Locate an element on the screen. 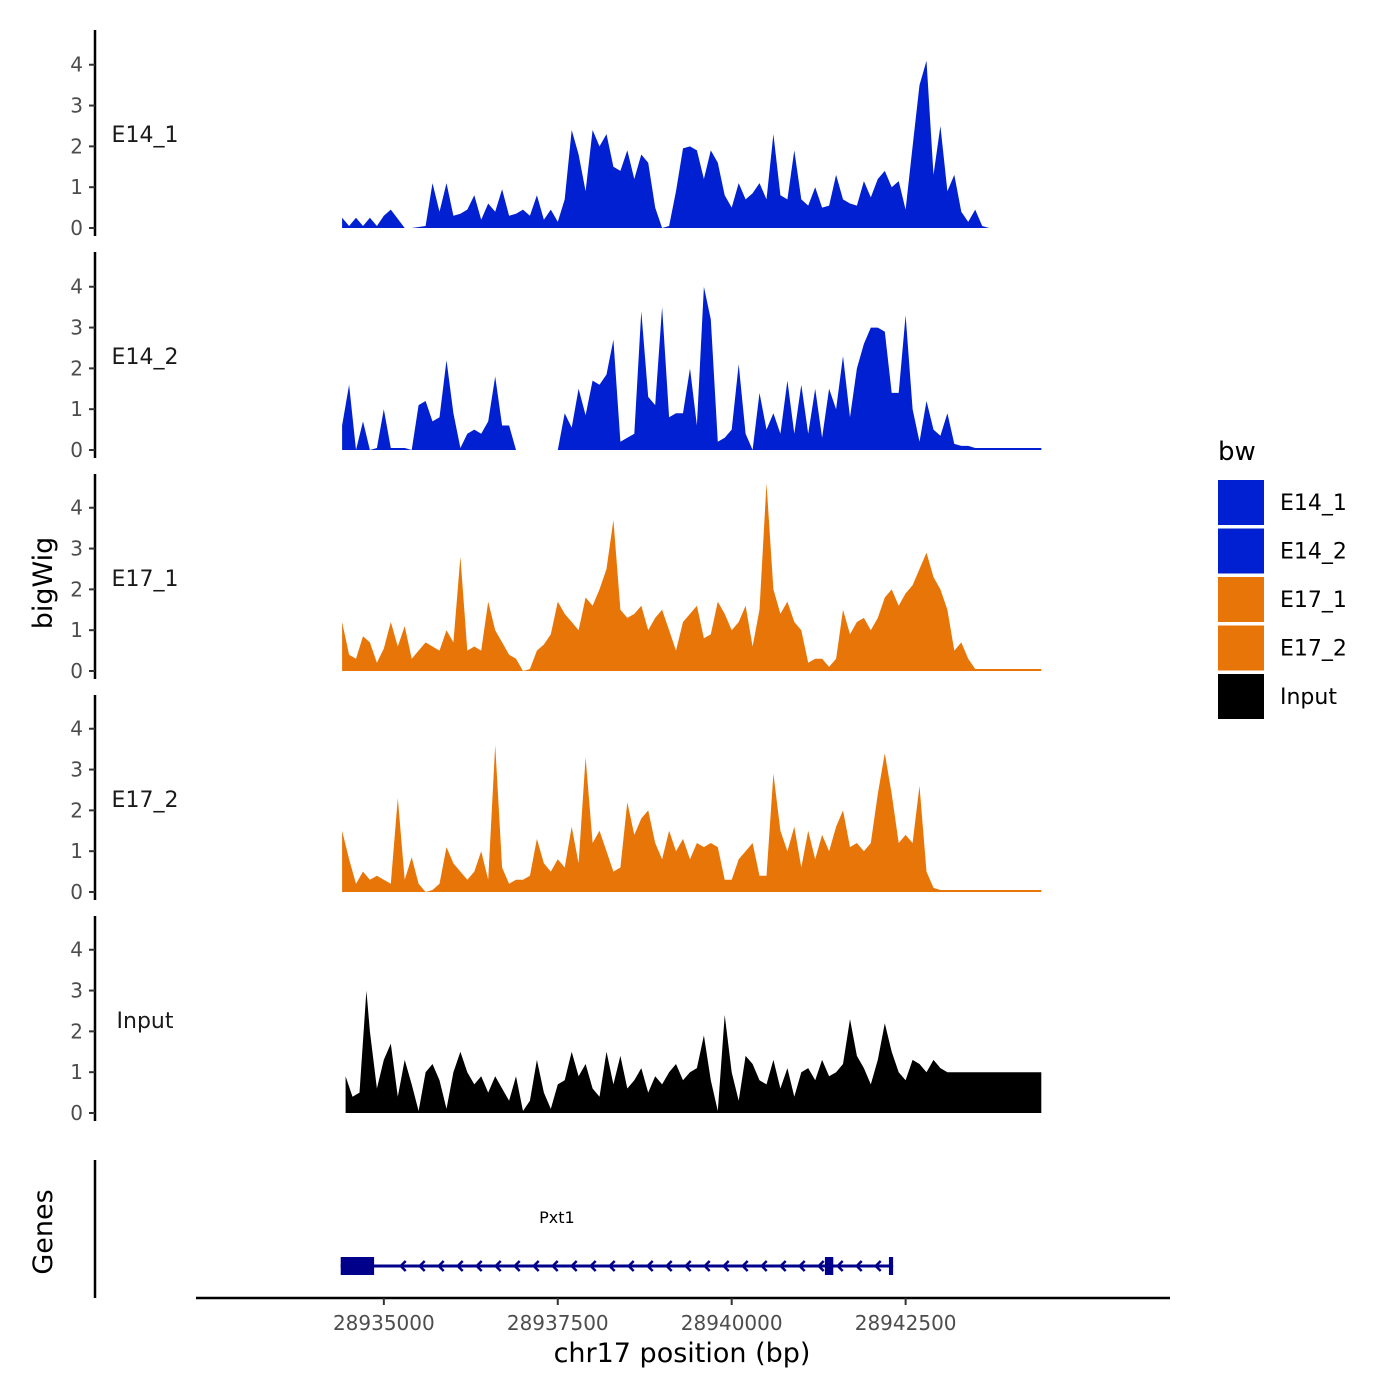  legend-label: Input is located at coordinates (1308, 697).